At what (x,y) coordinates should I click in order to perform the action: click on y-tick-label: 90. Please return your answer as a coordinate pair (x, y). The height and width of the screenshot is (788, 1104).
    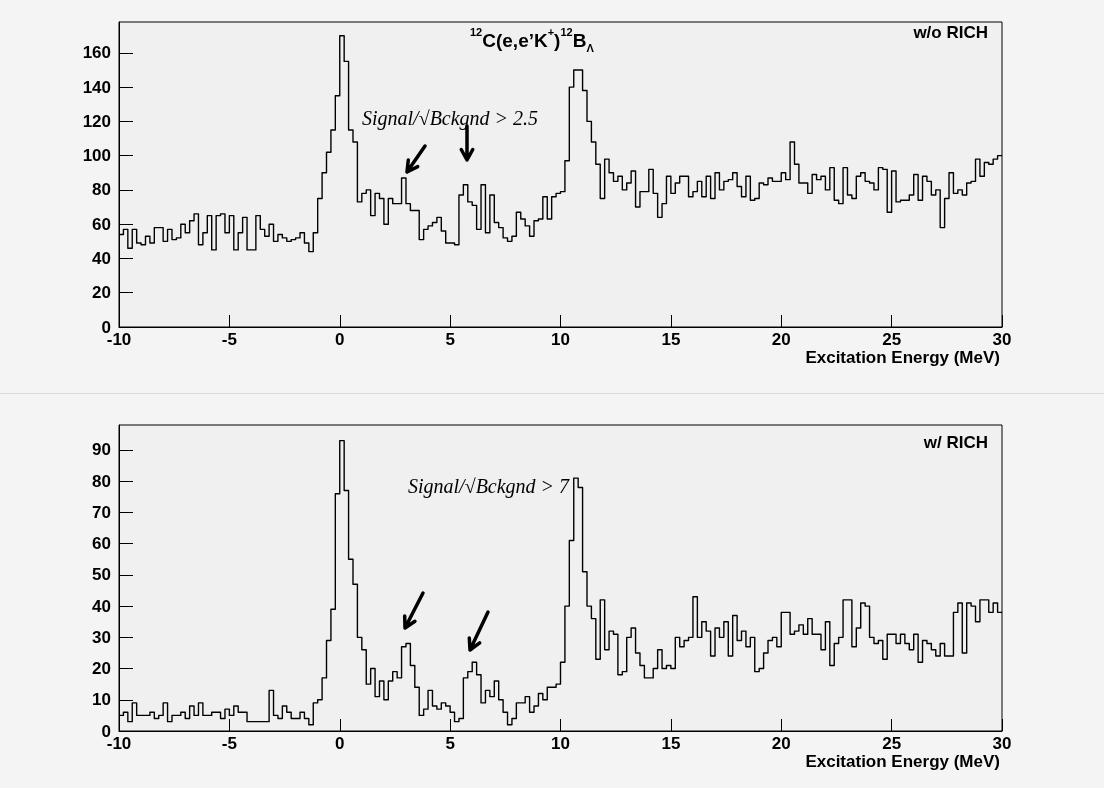
    Looking at the image, I should click on (101, 450).